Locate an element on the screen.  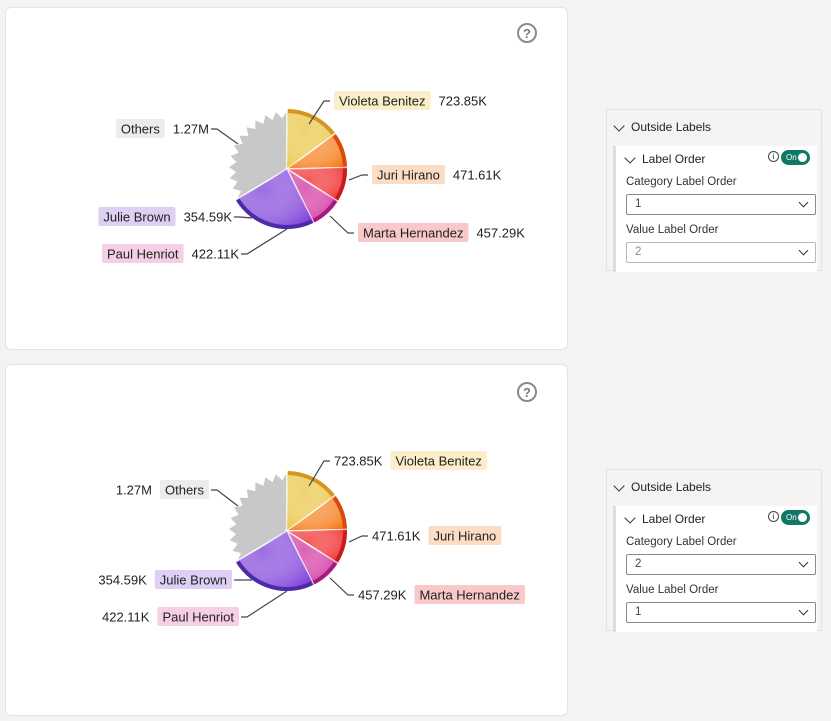
value-label-order-value: 1 is located at coordinates (638, 612).